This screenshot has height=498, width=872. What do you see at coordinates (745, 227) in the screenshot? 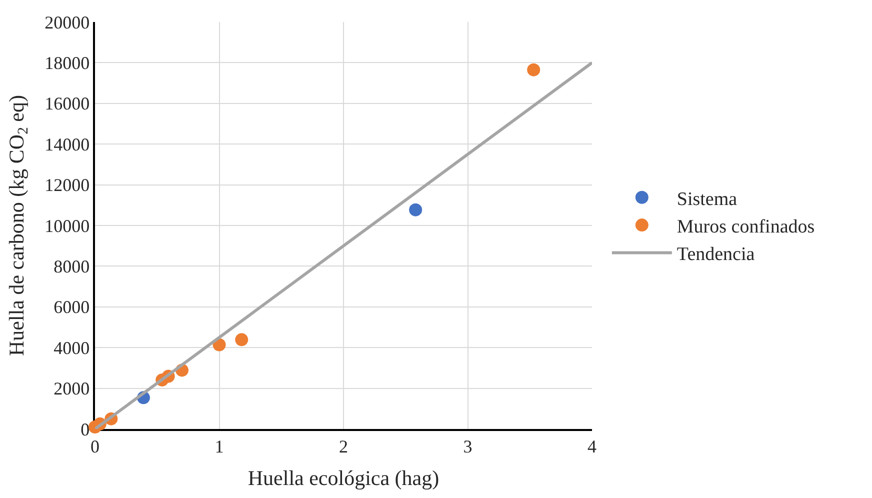
I see `legend-label: Muros confinados` at bounding box center [745, 227].